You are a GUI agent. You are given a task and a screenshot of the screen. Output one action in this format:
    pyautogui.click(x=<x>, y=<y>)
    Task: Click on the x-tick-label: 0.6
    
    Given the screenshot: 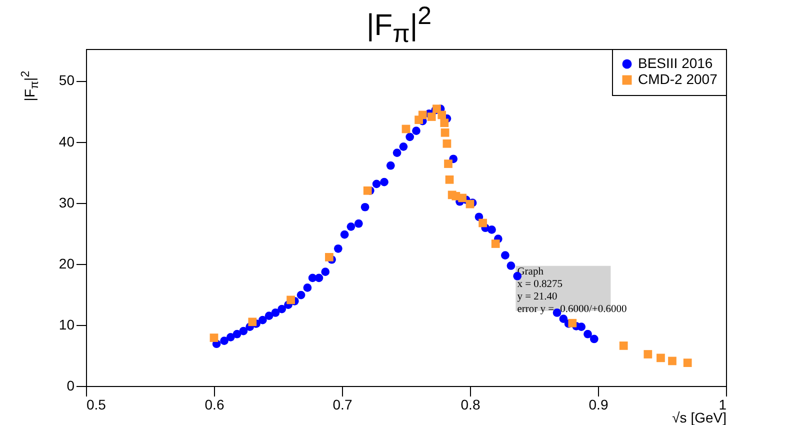 What is the action you would take?
    pyautogui.click(x=214, y=404)
    